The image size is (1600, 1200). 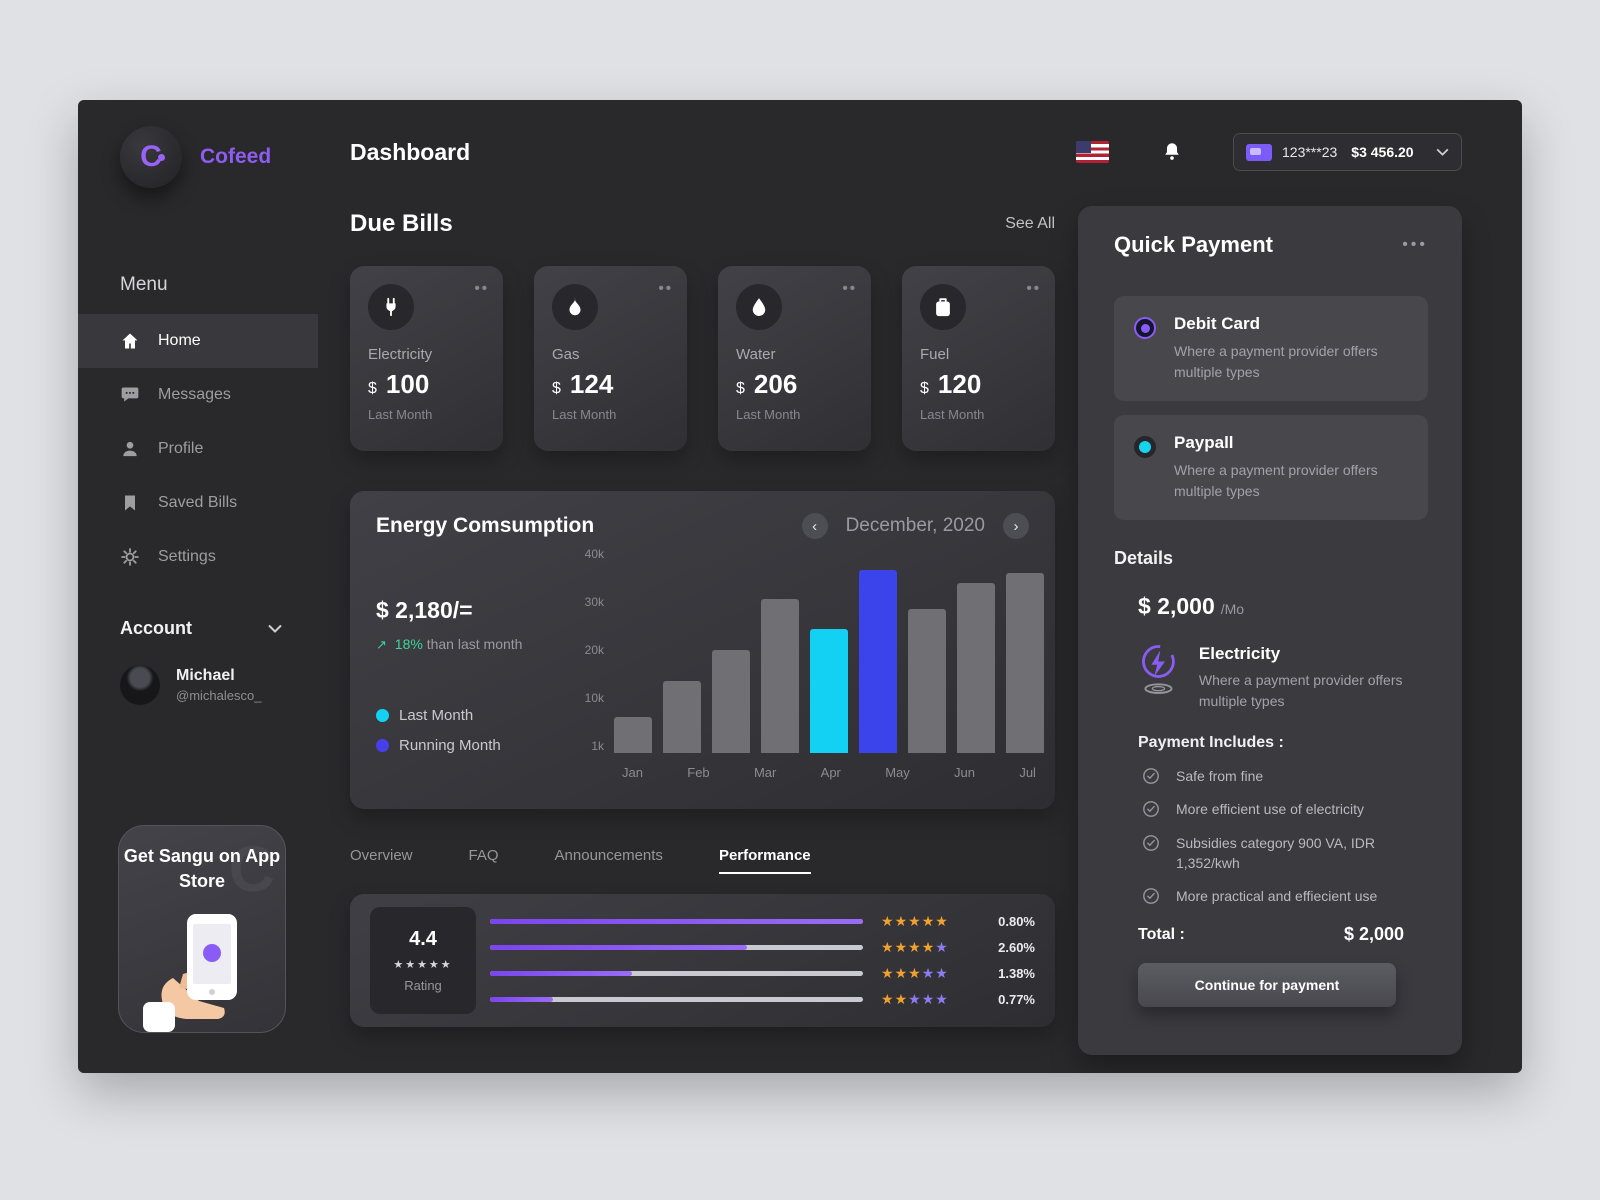 I want to click on x-tick: Apr, so click(x=830, y=772).